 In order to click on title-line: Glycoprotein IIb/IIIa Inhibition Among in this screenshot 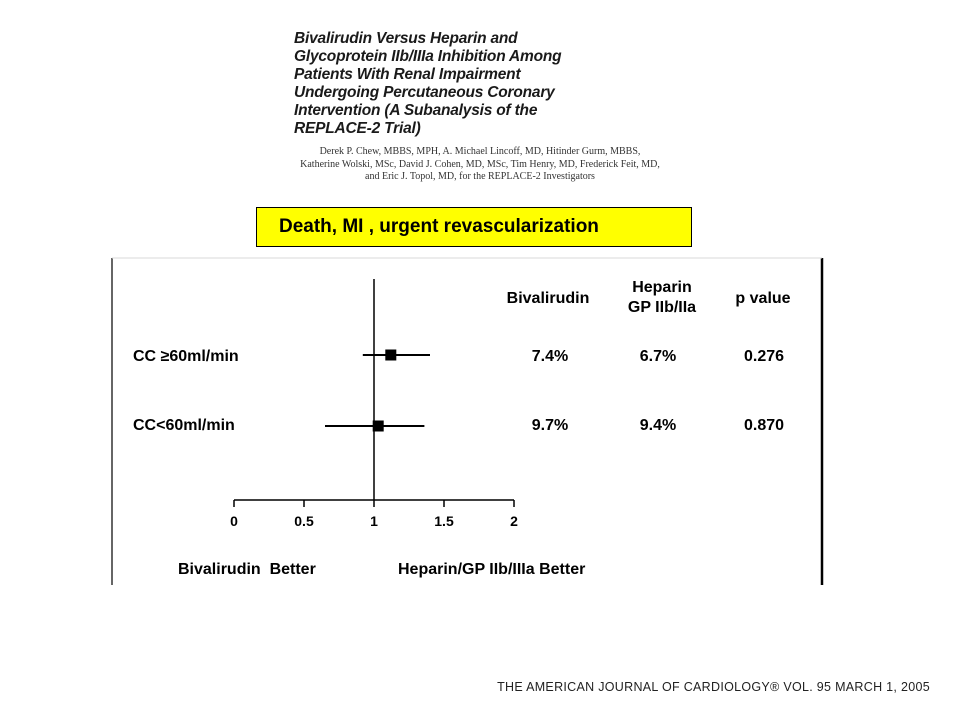, I will do `click(428, 56)`.